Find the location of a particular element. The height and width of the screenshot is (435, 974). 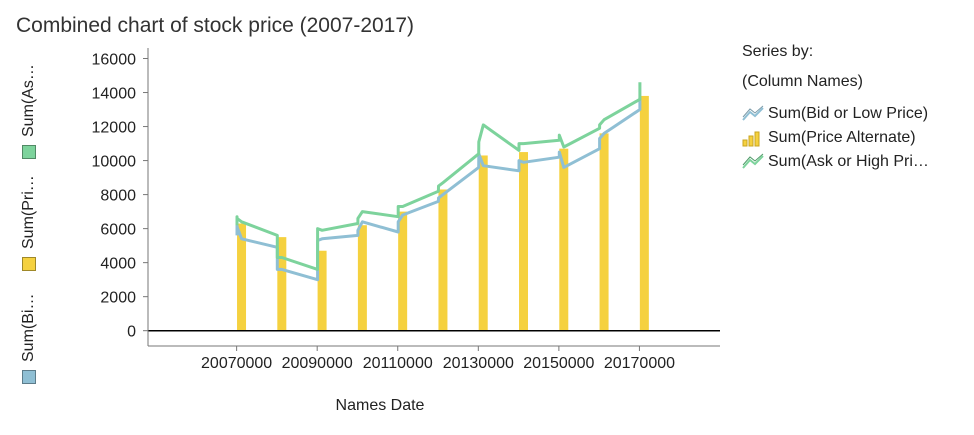

y-axis: 0 2000 4000 6000 8000 10000 12000 14000 16000 is located at coordinates (120, 197).